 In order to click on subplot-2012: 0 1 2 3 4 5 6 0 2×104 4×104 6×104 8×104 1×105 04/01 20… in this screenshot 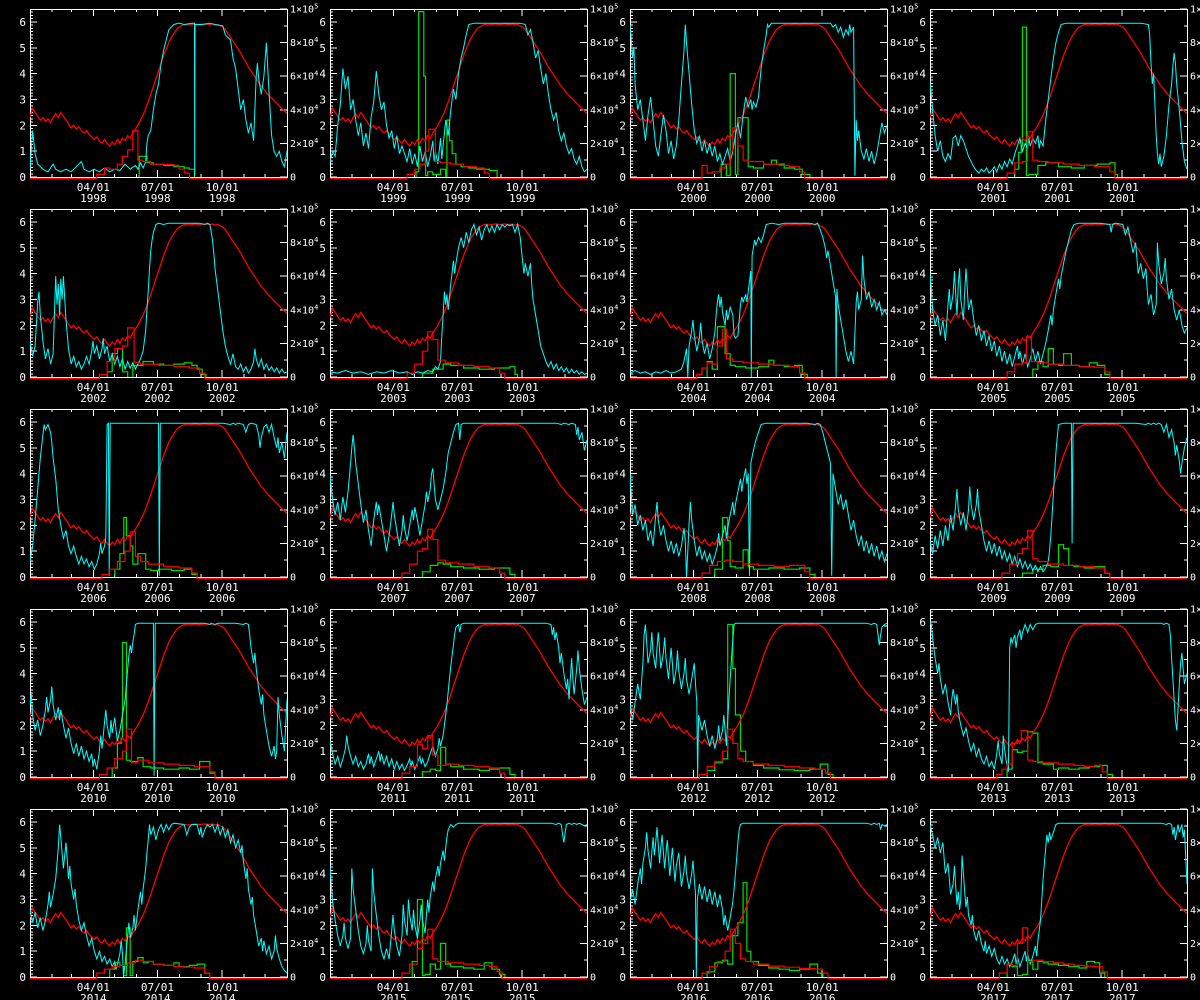, I will do `click(759, 703)`.